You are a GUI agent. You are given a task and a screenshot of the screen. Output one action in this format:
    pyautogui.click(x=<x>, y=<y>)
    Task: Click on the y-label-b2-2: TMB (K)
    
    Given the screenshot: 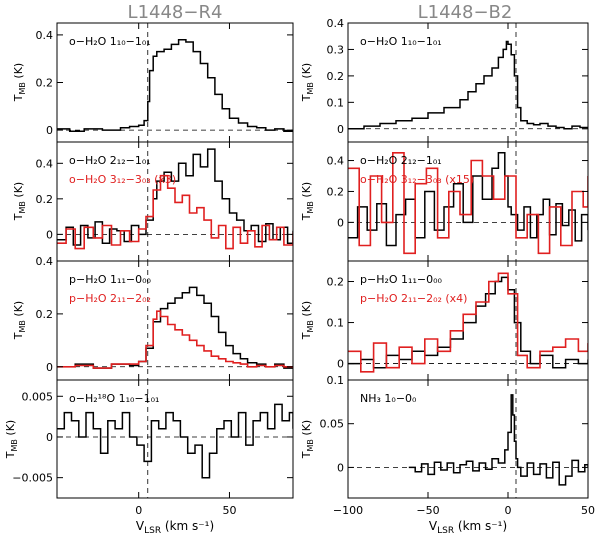 What is the action you would take?
    pyautogui.click(x=307, y=201)
    